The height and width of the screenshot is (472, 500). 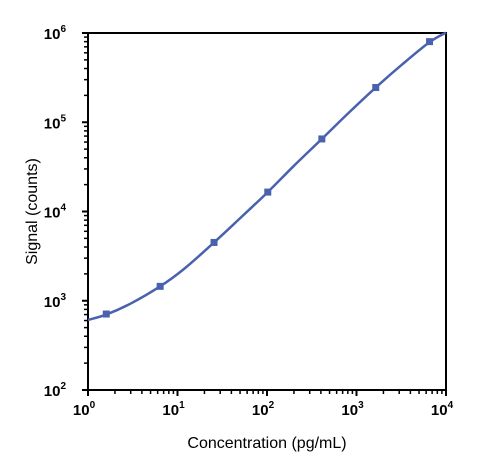 What do you see at coordinates (352, 409) in the screenshot?
I see `x-tick-label: 10³` at bounding box center [352, 409].